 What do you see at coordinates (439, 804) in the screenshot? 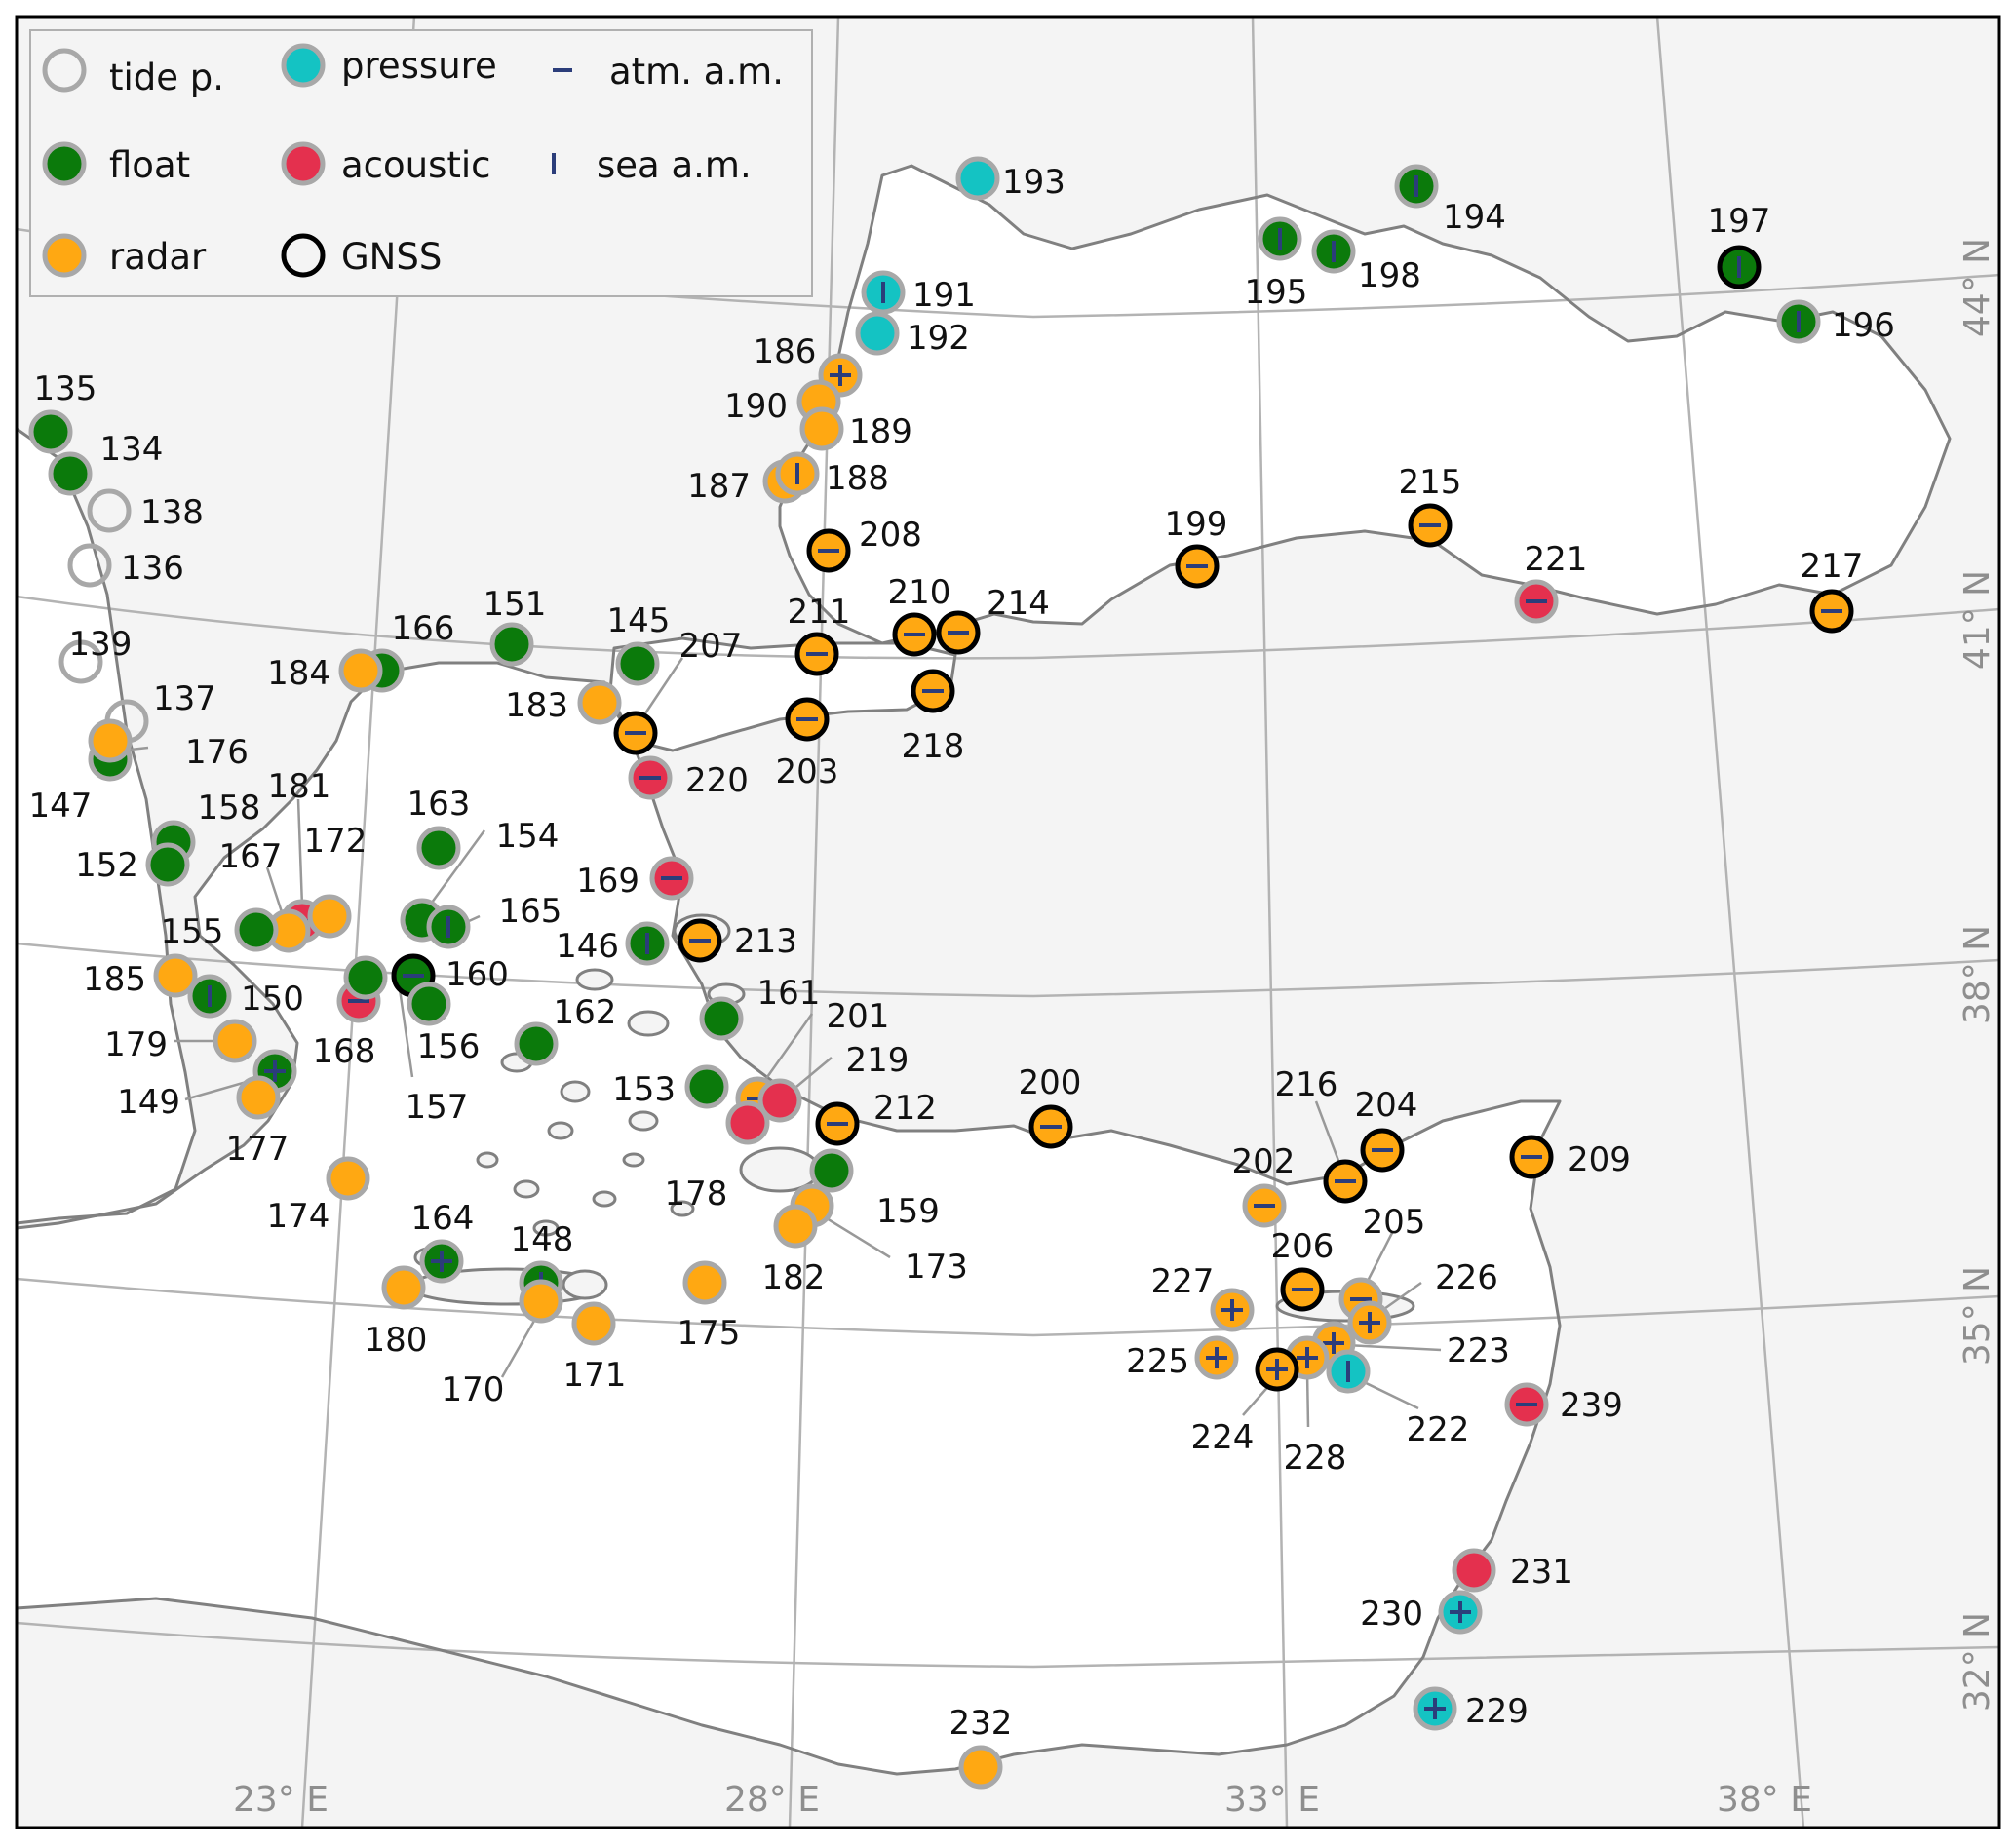
I see `station-label-163: 163` at bounding box center [439, 804].